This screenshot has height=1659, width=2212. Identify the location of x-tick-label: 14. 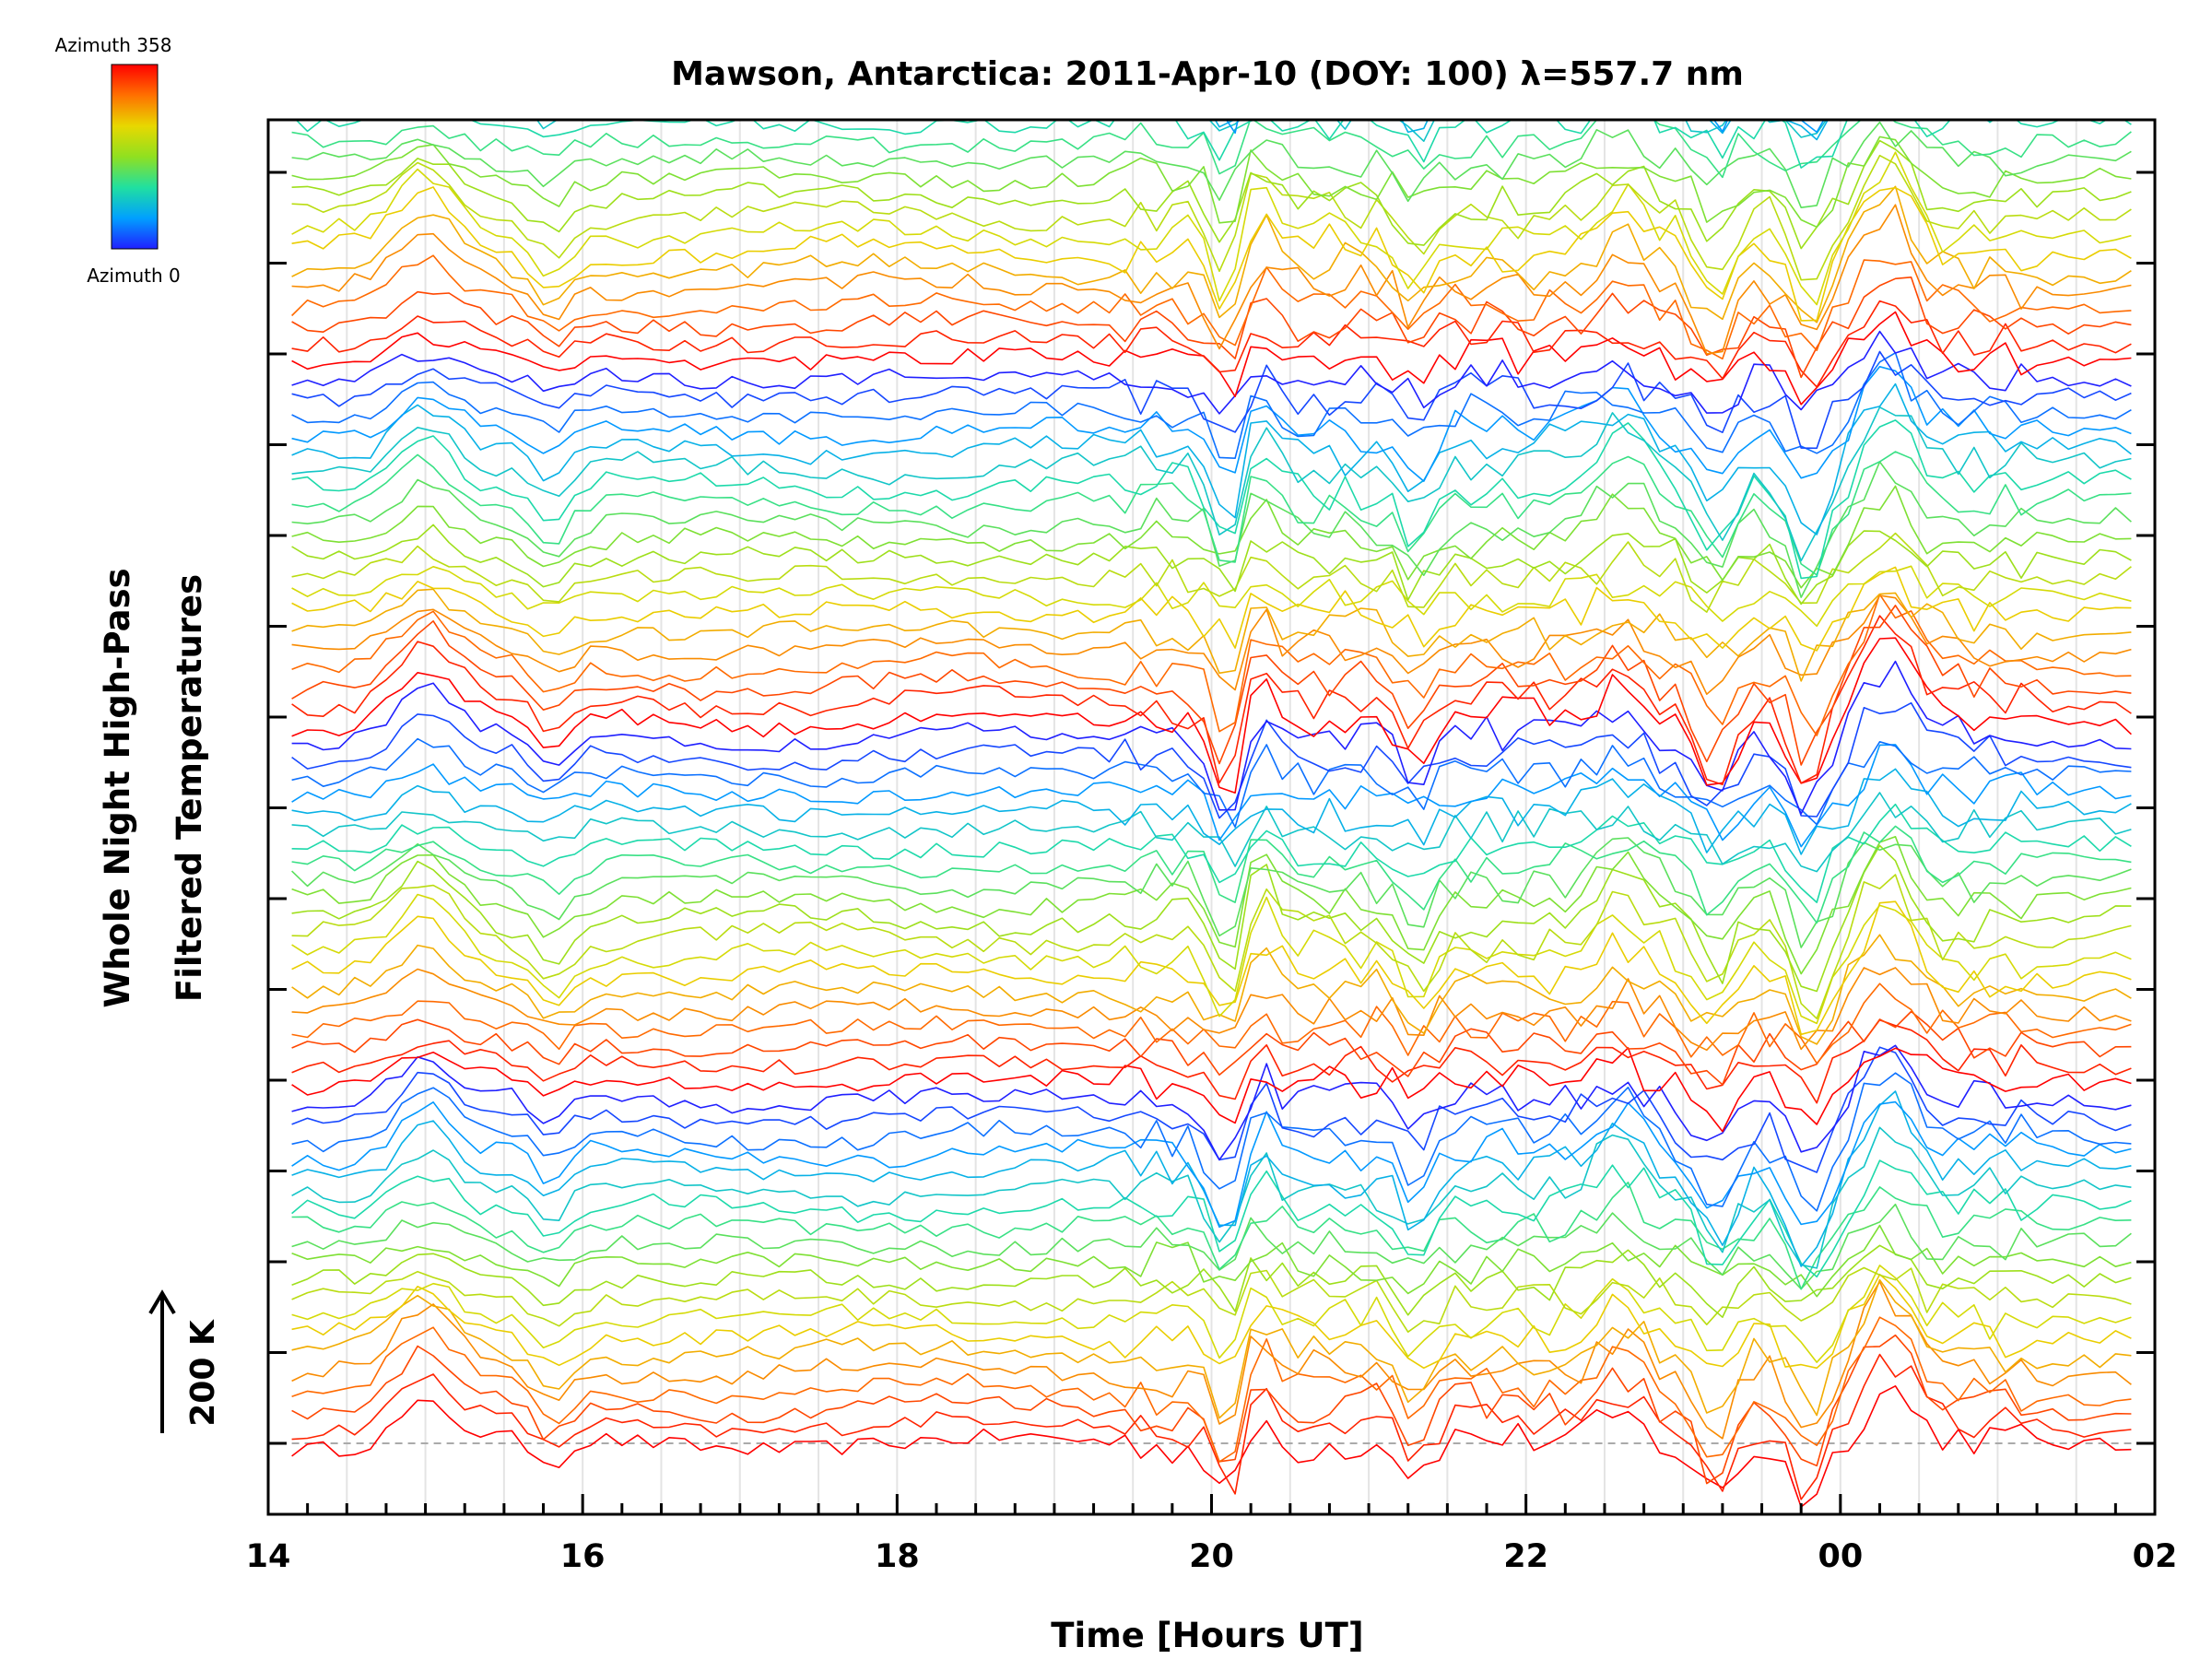
(268, 1556).